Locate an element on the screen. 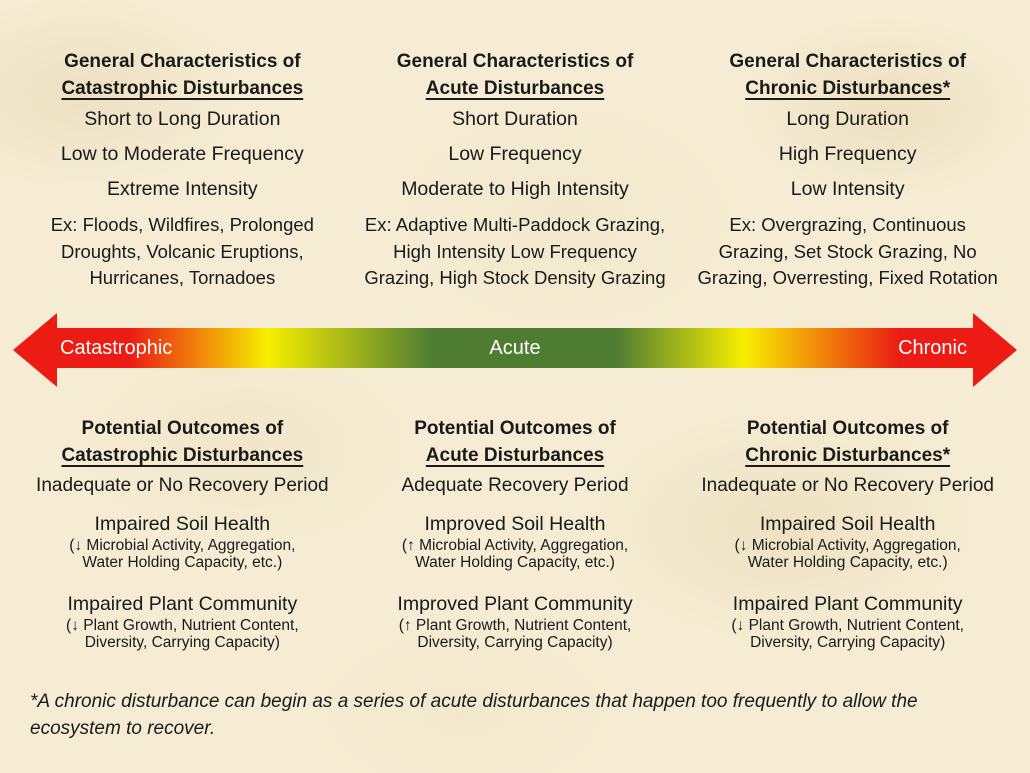 This screenshot has width=1030, height=773. example-line: Grazing, Set Stock Grazing, No is located at coordinates (847, 251).